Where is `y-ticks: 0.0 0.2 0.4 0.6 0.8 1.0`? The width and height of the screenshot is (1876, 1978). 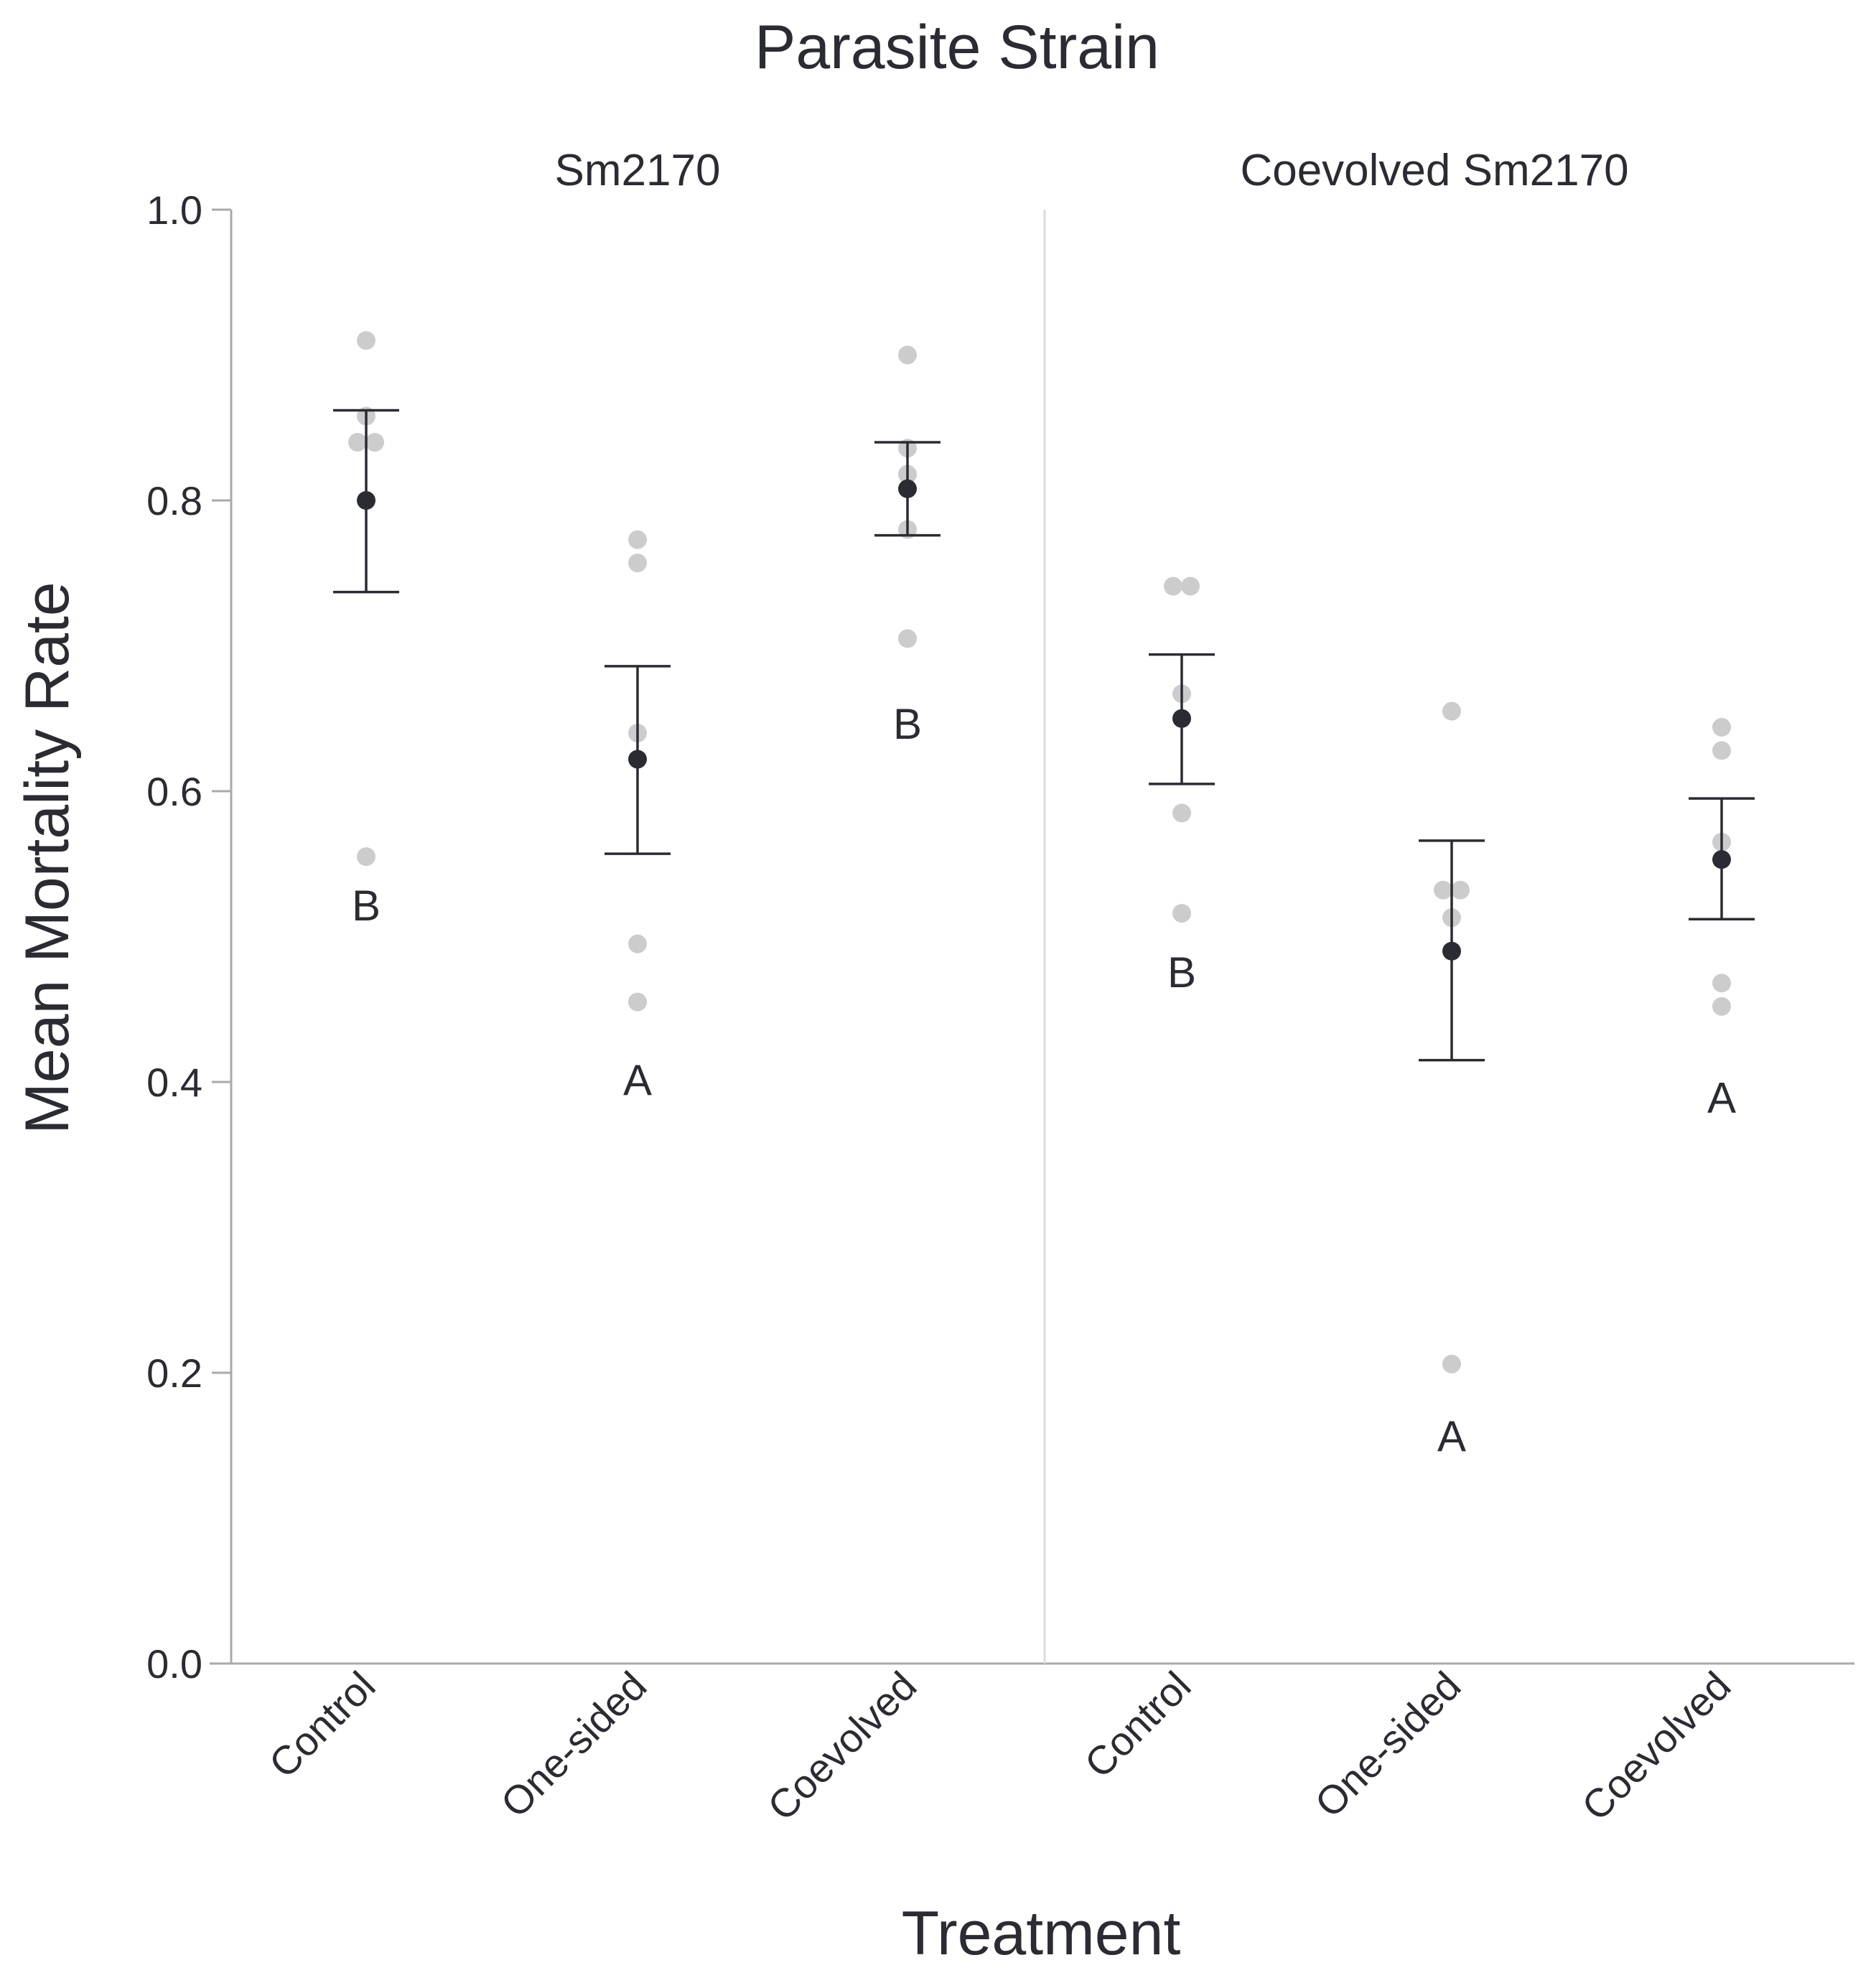
y-ticks: 0.0 0.2 0.4 0.6 0.8 1.0 is located at coordinates (188, 937).